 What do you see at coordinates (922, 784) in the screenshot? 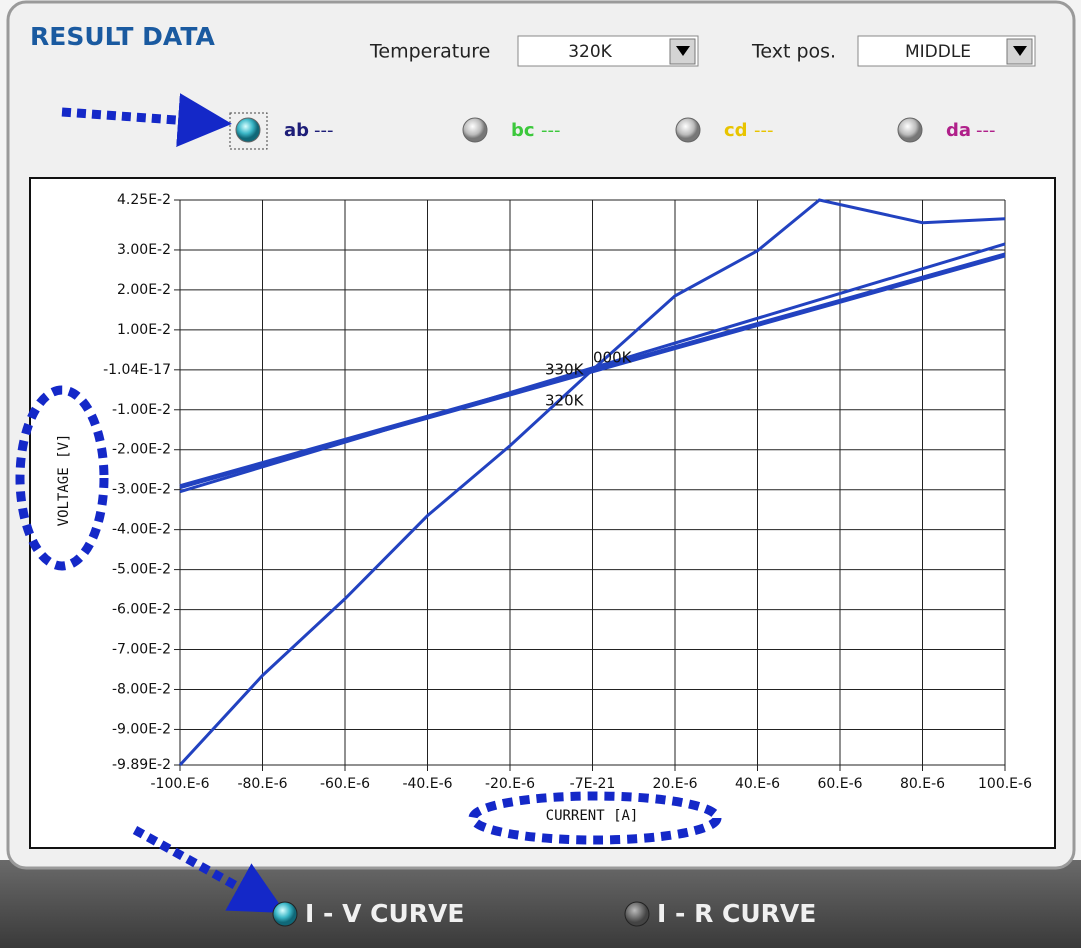
I see `x-tick-label: 80.E-6` at bounding box center [922, 784].